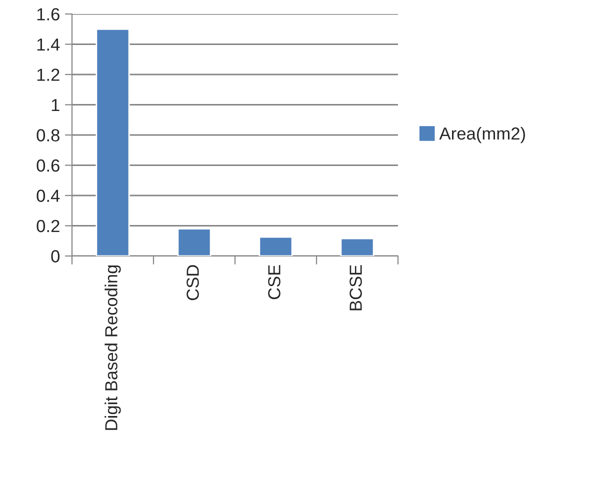 This screenshot has height=494, width=599. I want to click on y-tick-label: 0.4, so click(48, 196).